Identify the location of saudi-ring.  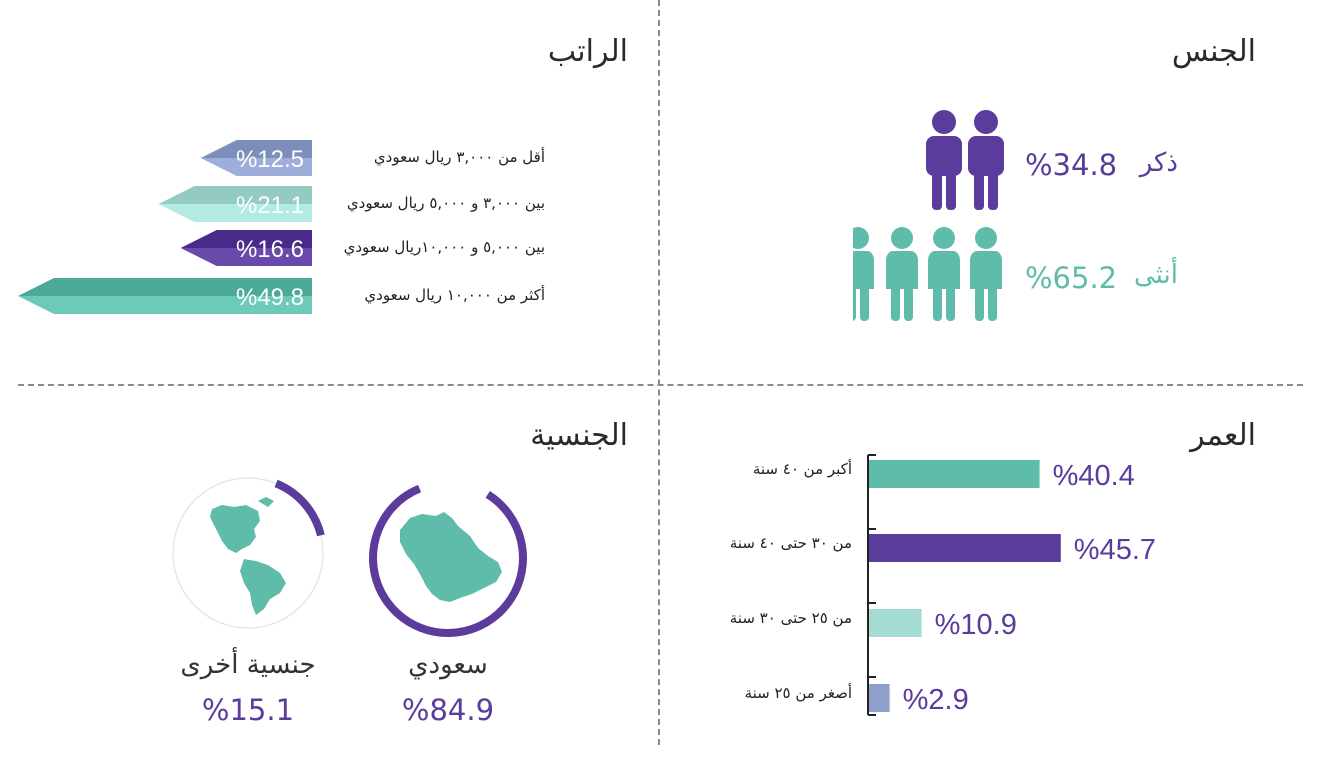
(448, 558).